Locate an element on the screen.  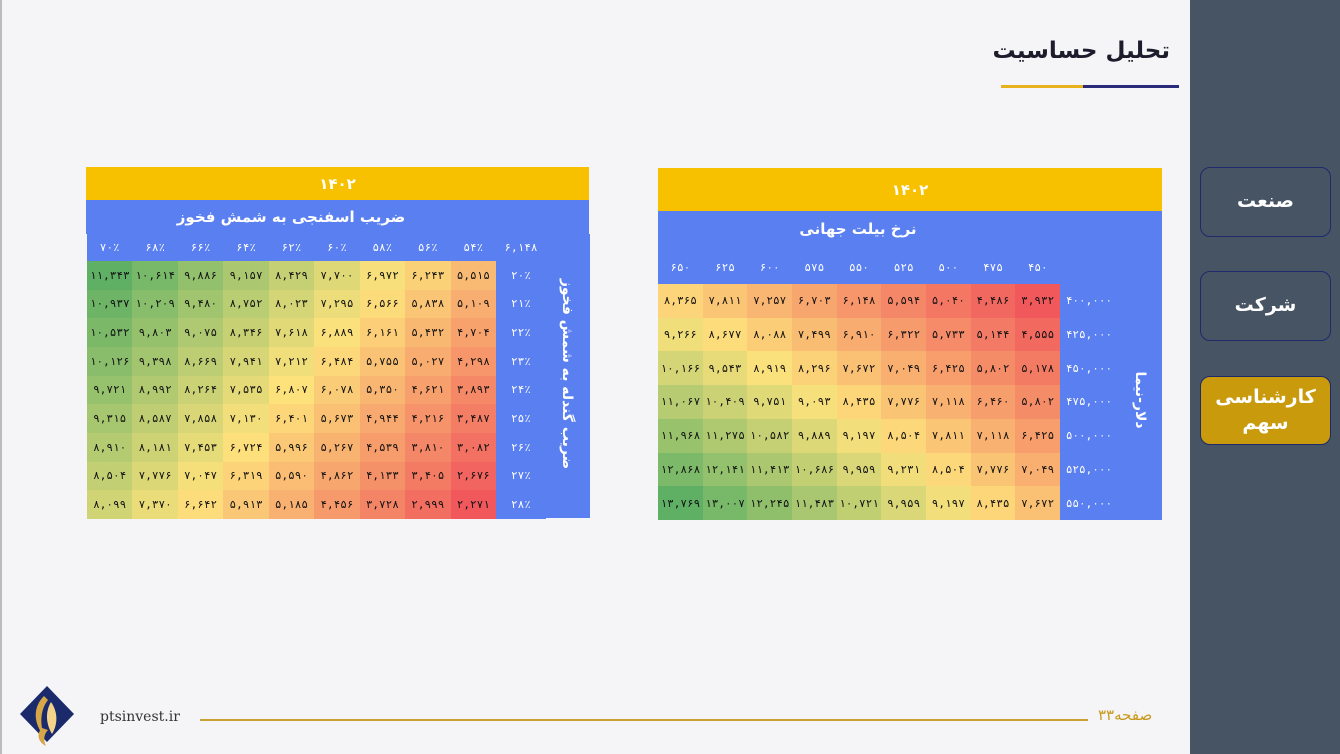
title-underline is located at coordinates (1090, 86).